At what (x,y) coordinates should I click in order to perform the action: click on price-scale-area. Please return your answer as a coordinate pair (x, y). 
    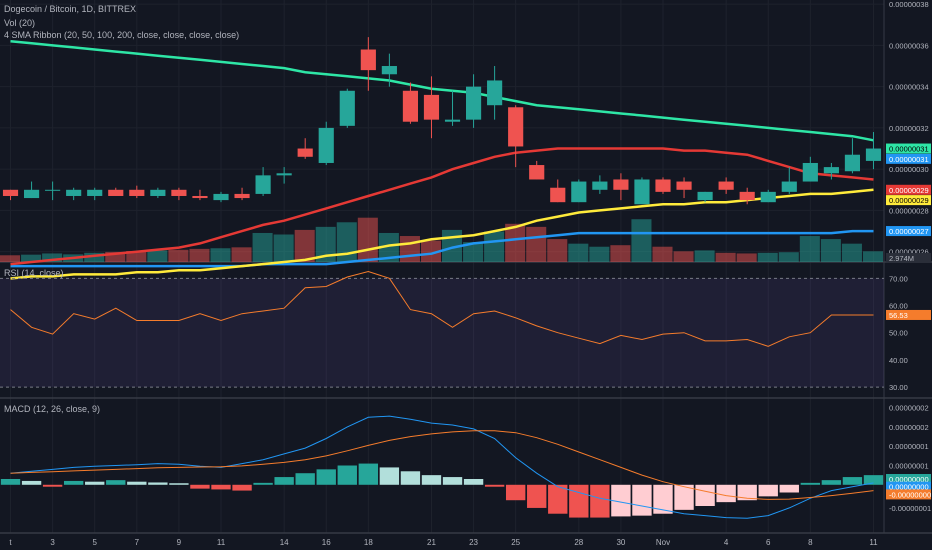
    Looking at the image, I should click on (908, 275).